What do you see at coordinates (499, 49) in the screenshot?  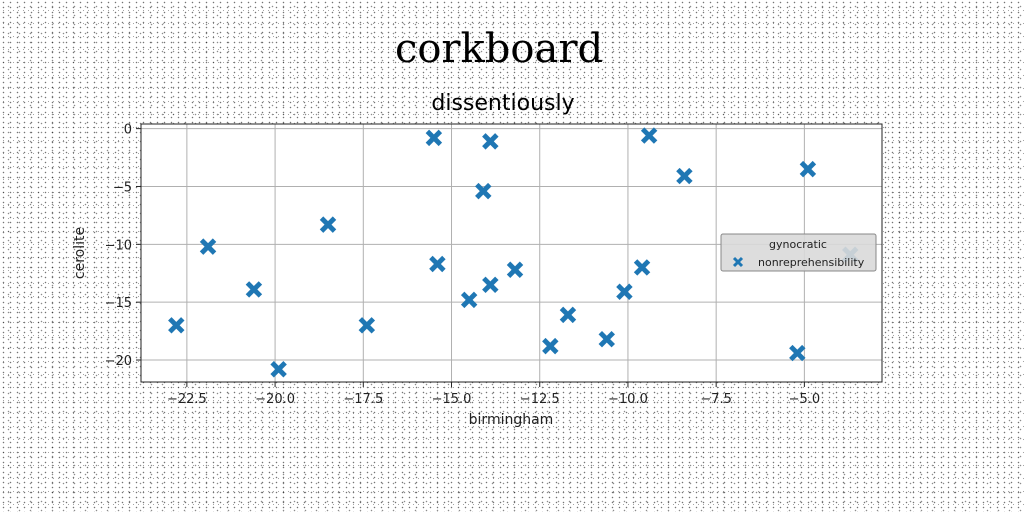 I see `chart-title: corkboard` at bounding box center [499, 49].